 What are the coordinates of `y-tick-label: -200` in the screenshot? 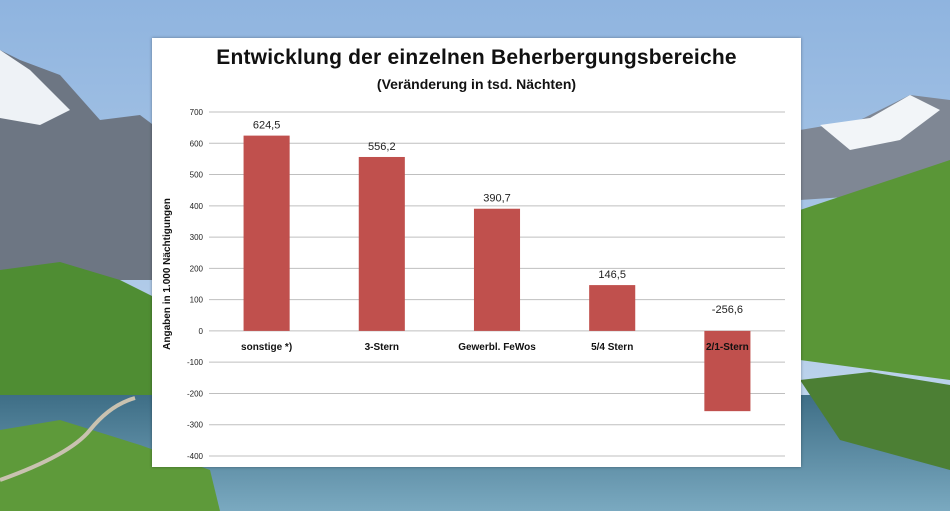 It's located at (195, 393).